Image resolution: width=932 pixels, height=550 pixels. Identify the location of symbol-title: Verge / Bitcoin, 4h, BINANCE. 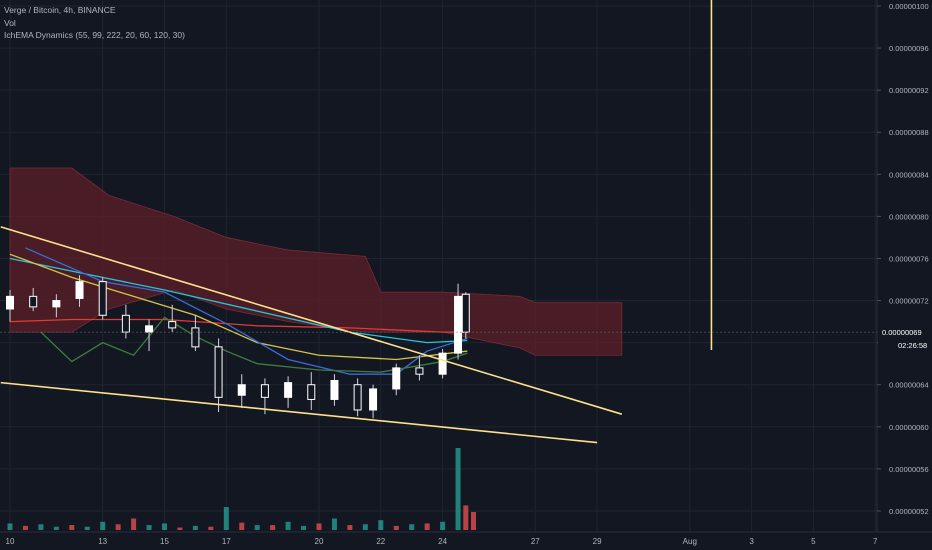
(60, 10).